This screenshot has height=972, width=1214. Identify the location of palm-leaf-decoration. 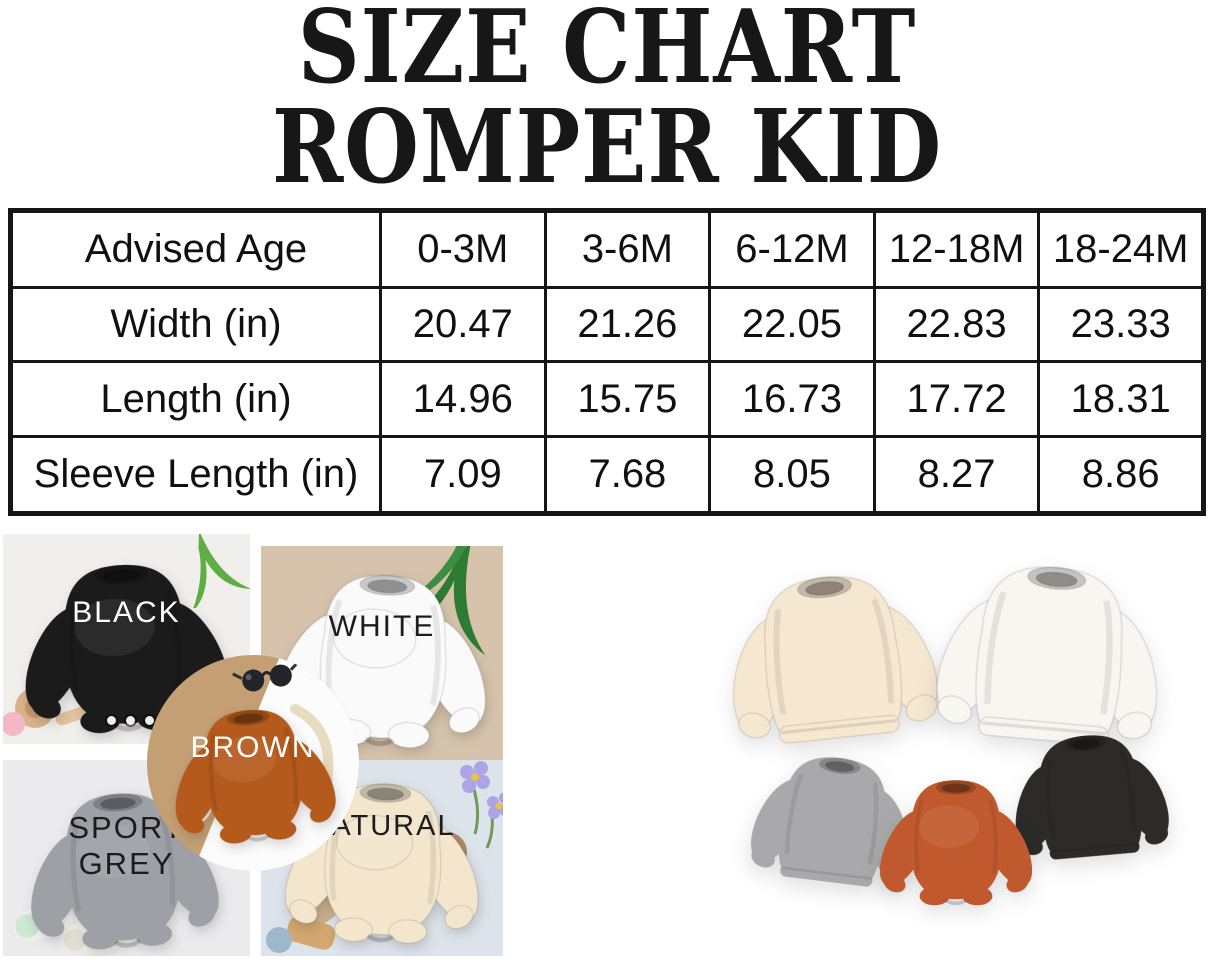
(439, 601).